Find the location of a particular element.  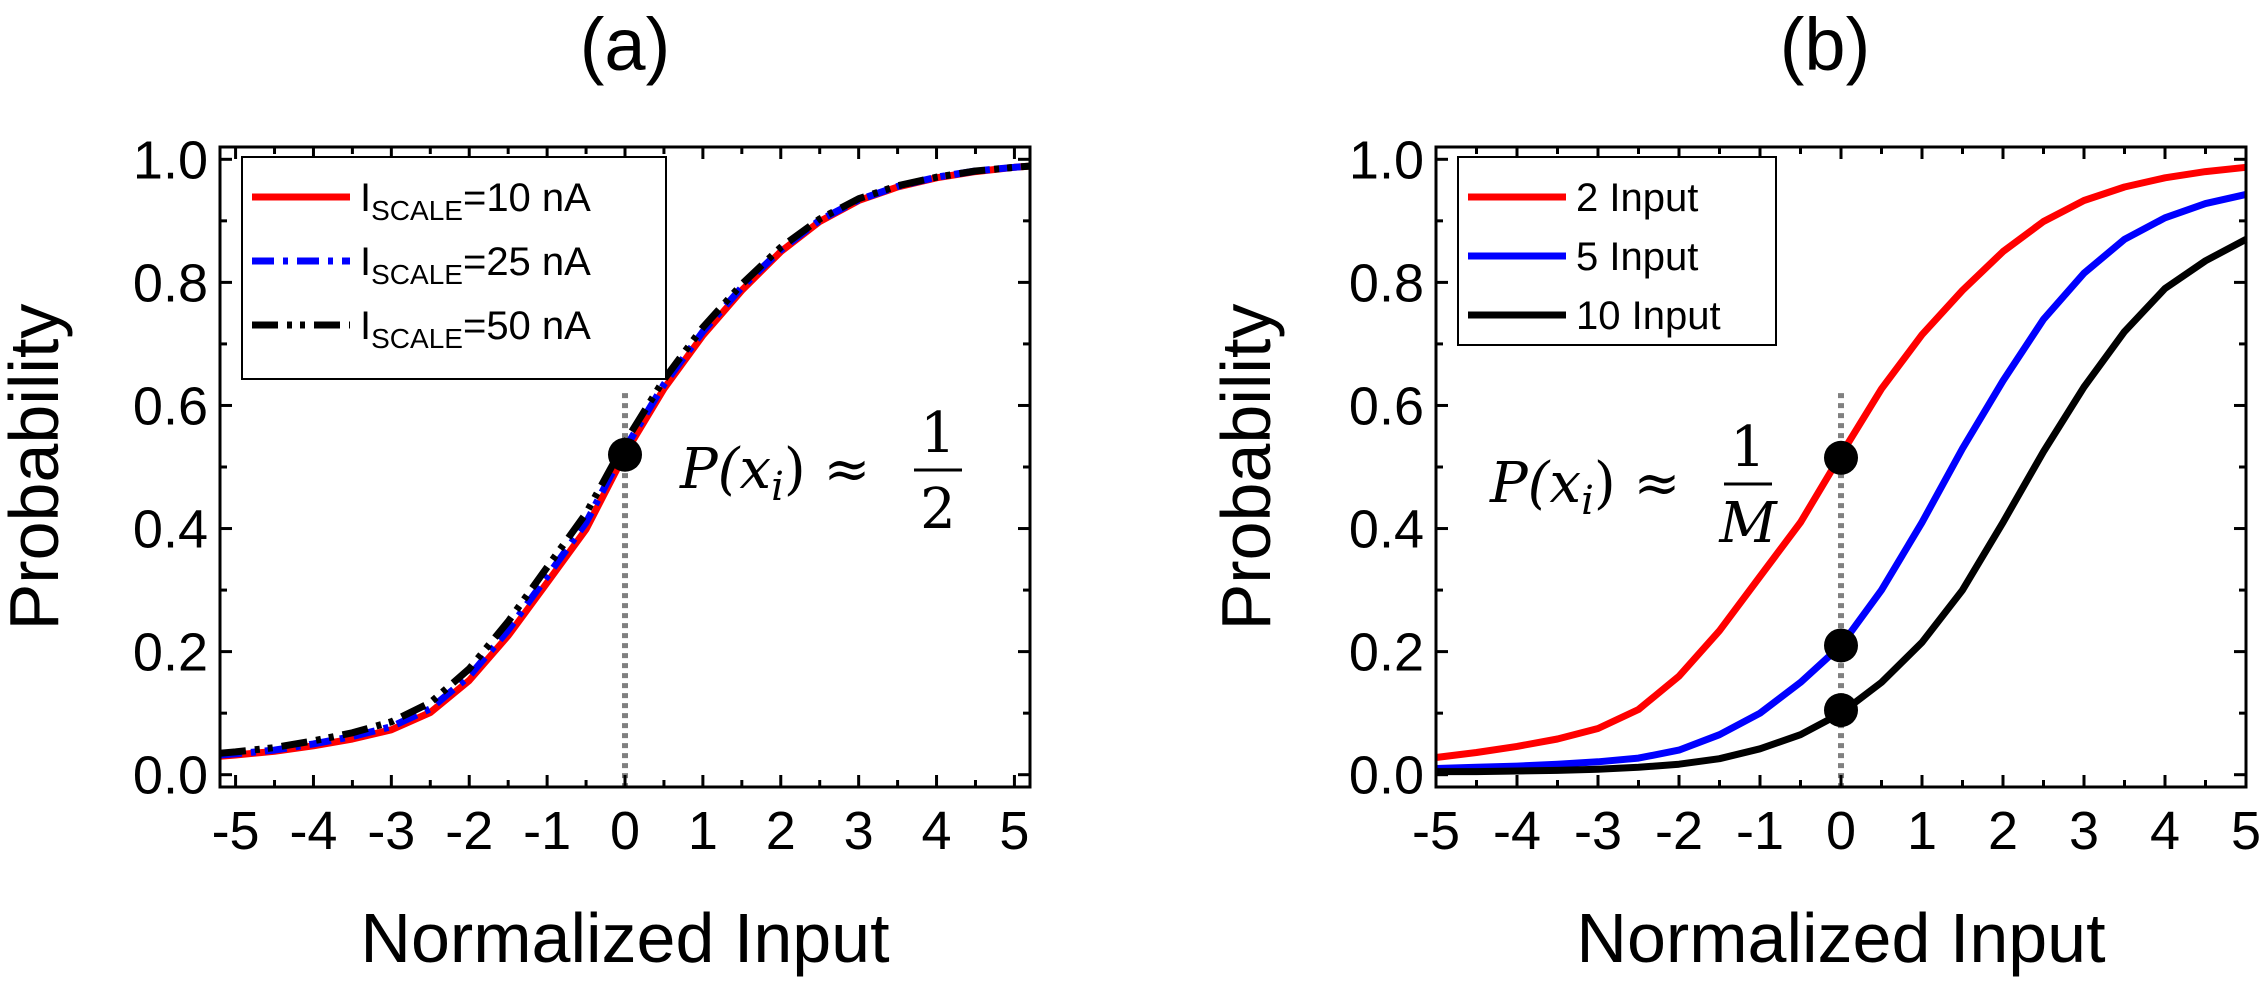

panel-title: (b) is located at coordinates (1825, 44).